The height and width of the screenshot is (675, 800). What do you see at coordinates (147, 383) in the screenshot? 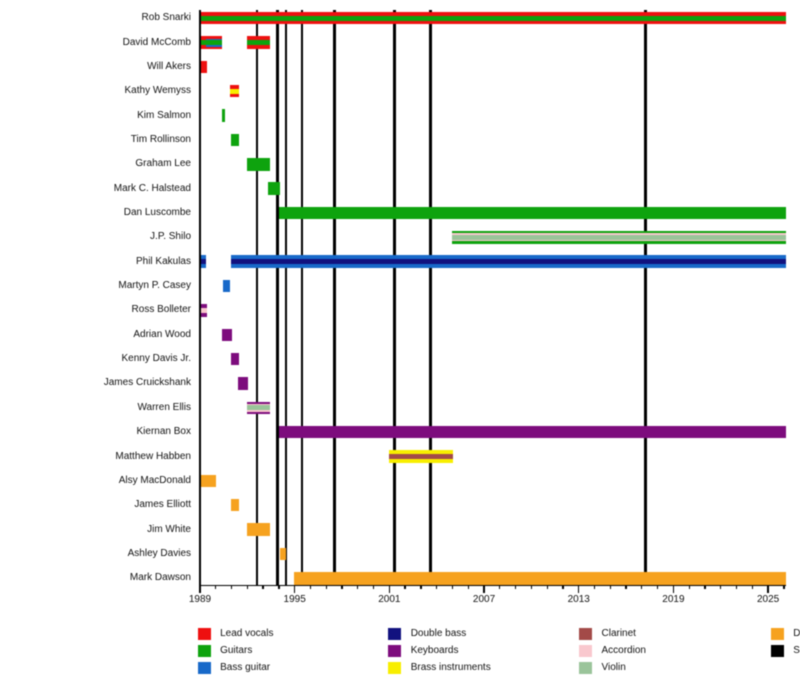
I see `member-label: James Cruickshank` at bounding box center [147, 383].